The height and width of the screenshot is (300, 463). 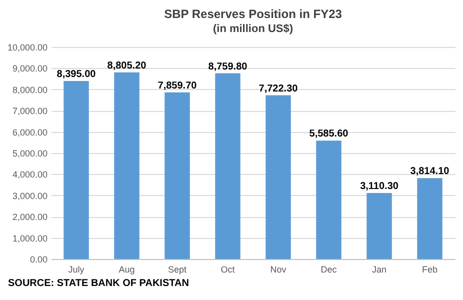 I want to click on x-tick-label: Jan, so click(x=379, y=269).